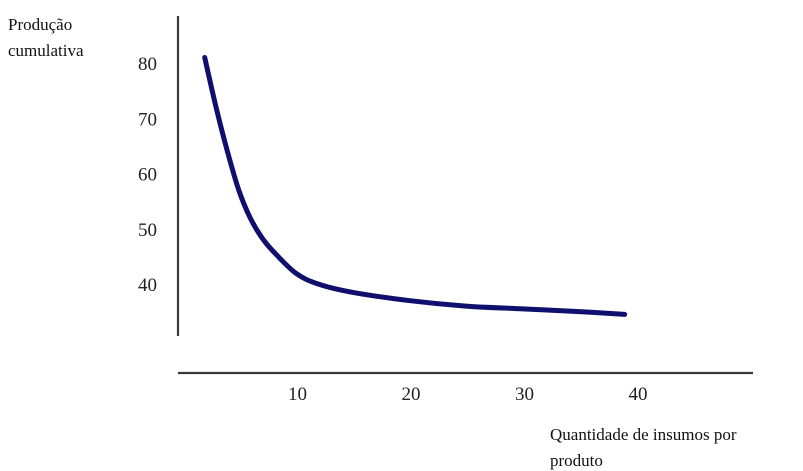 This screenshot has height=471, width=803. What do you see at coordinates (576, 460) in the screenshot?
I see `x-axis-title-line-2: produto` at bounding box center [576, 460].